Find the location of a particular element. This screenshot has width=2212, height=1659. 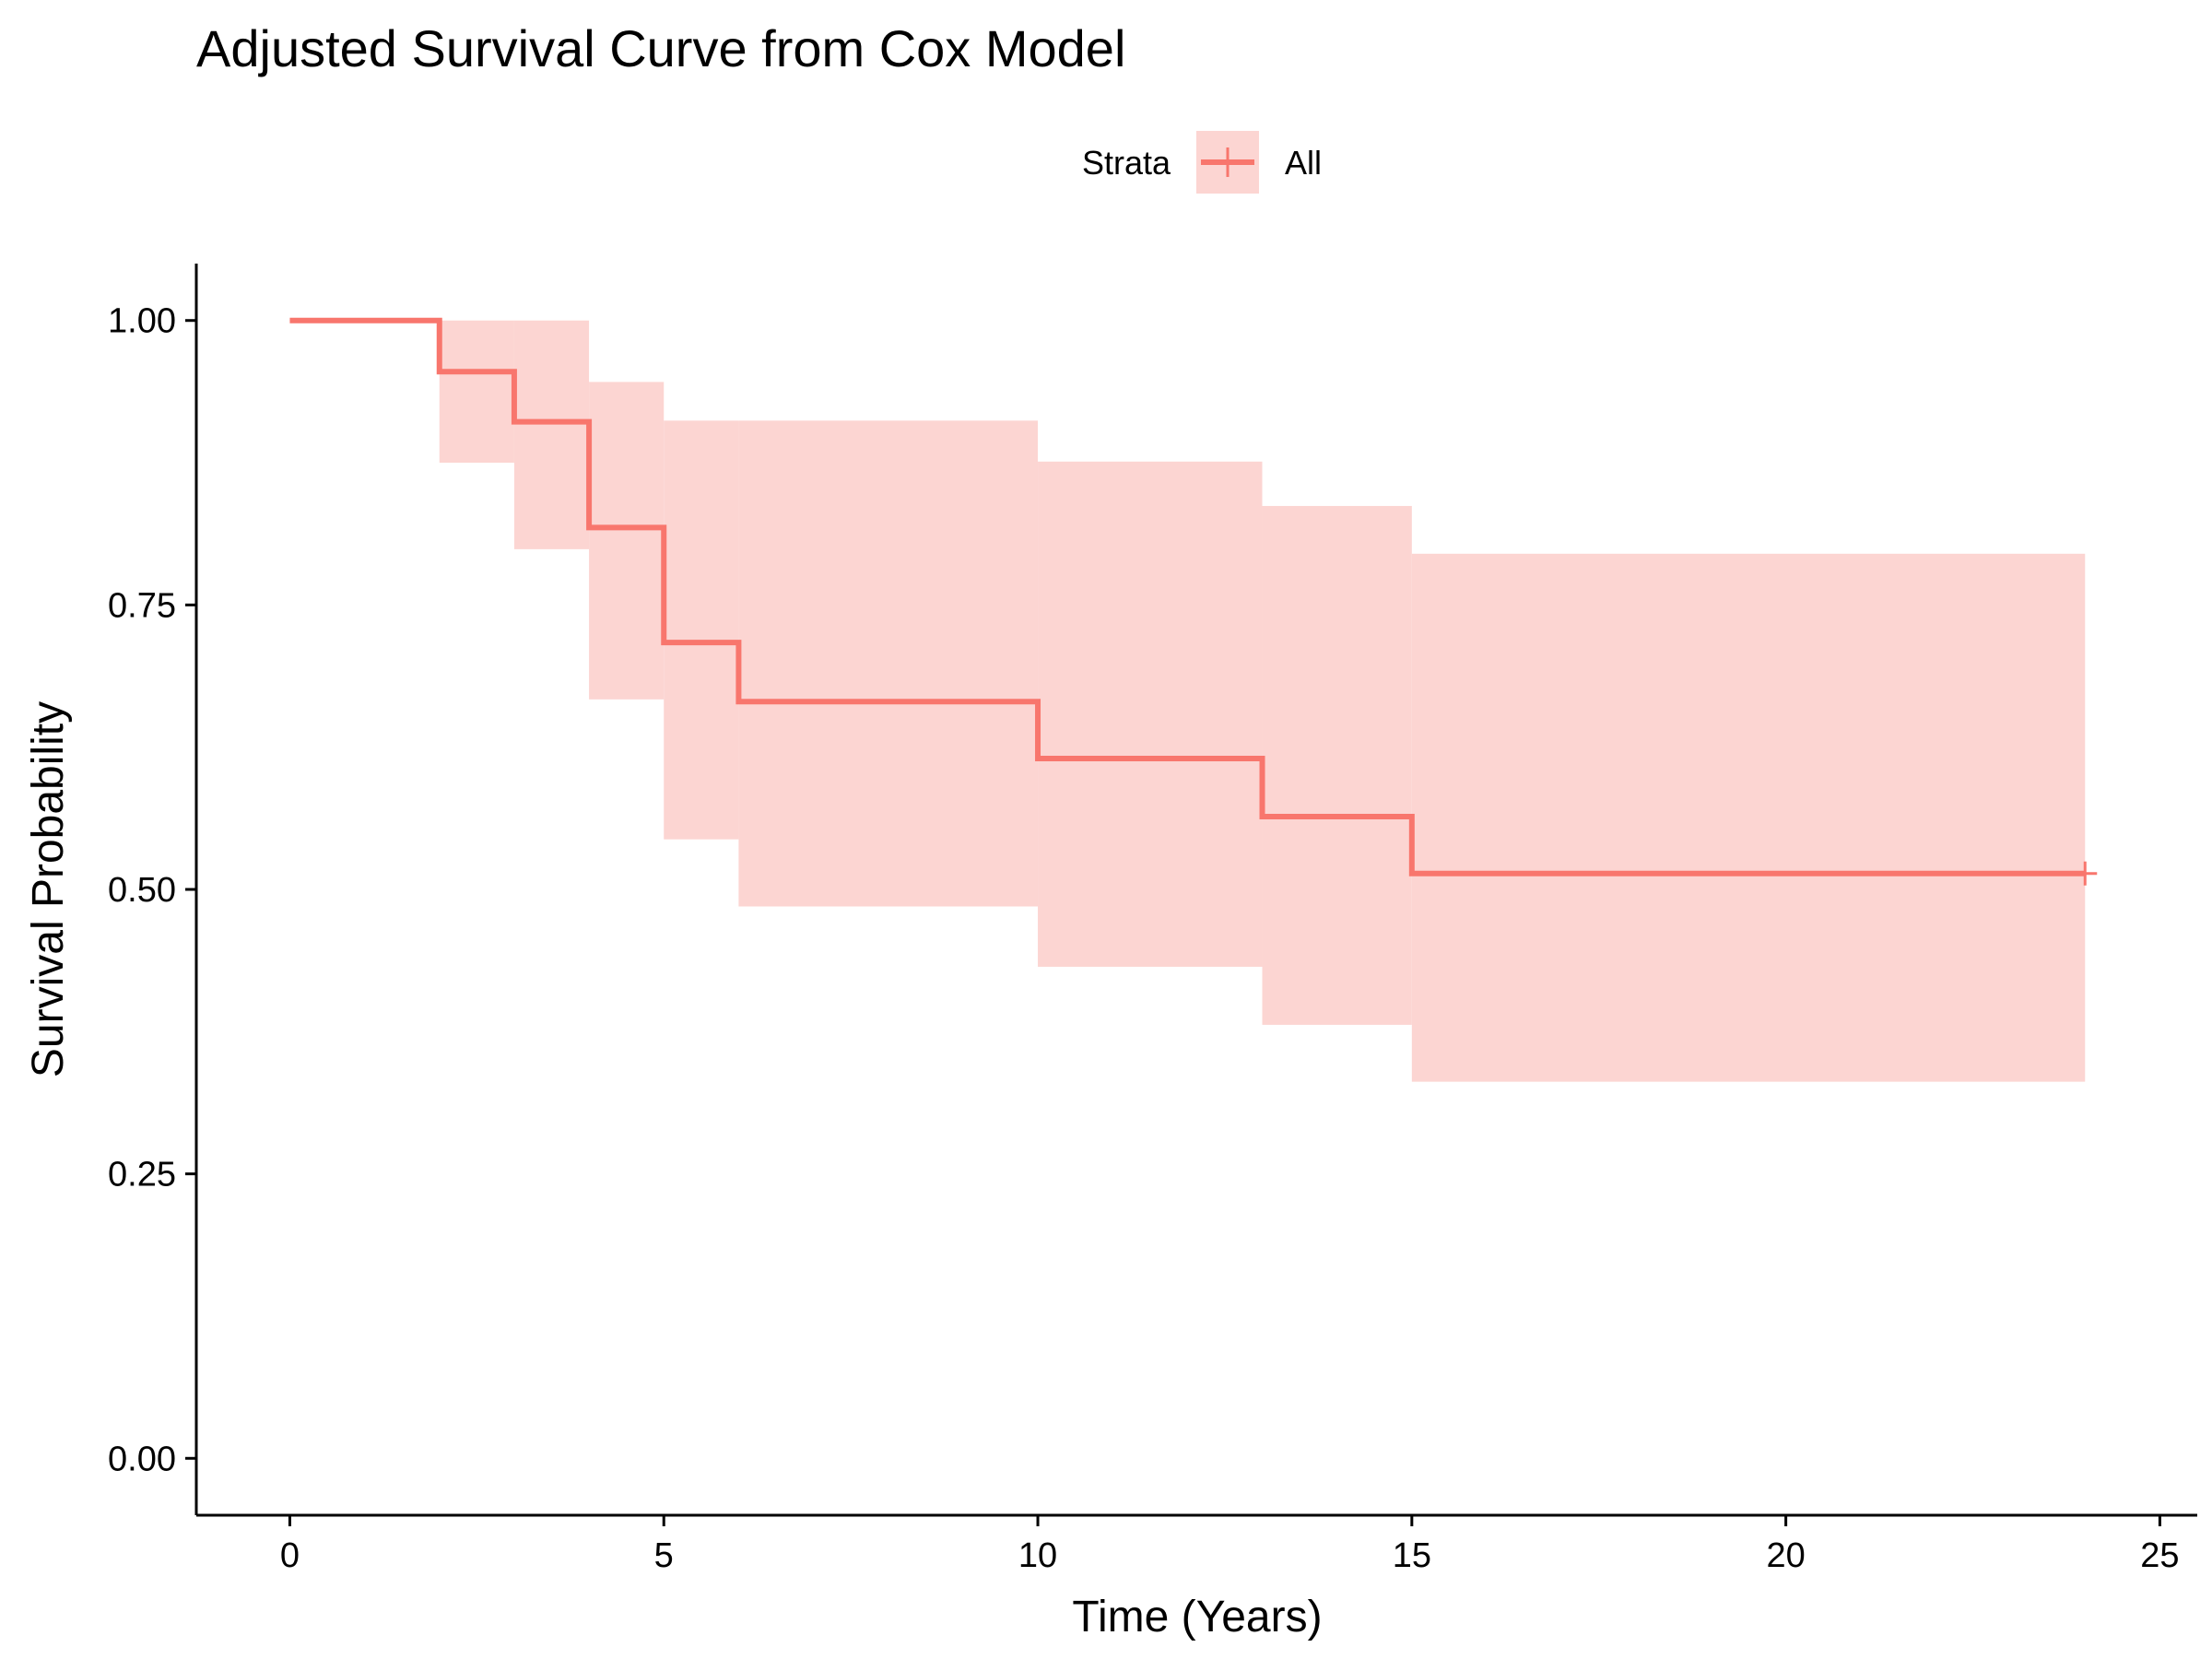

x-tick-label: 20 is located at coordinates (1785, 1555).